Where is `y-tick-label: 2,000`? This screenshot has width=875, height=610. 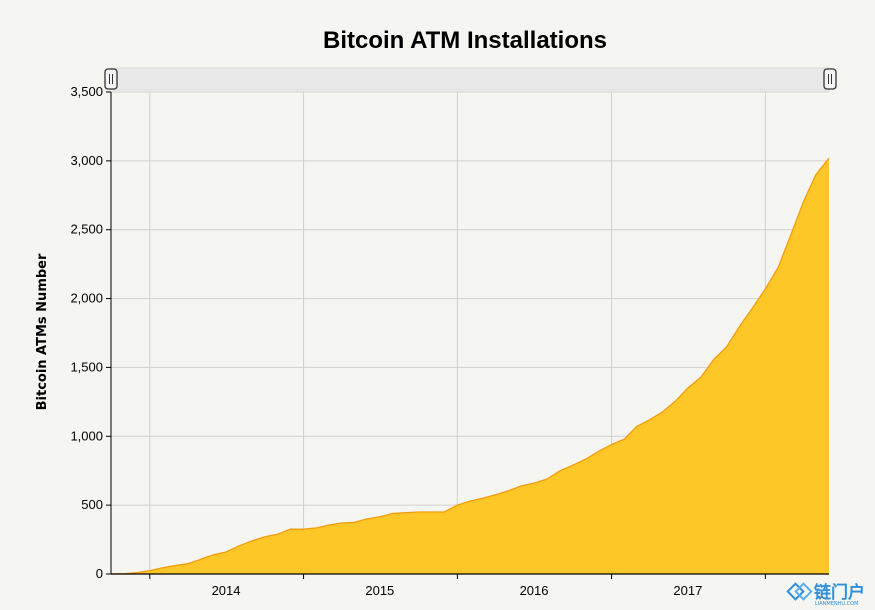
y-tick-label: 2,000 is located at coordinates (86, 298).